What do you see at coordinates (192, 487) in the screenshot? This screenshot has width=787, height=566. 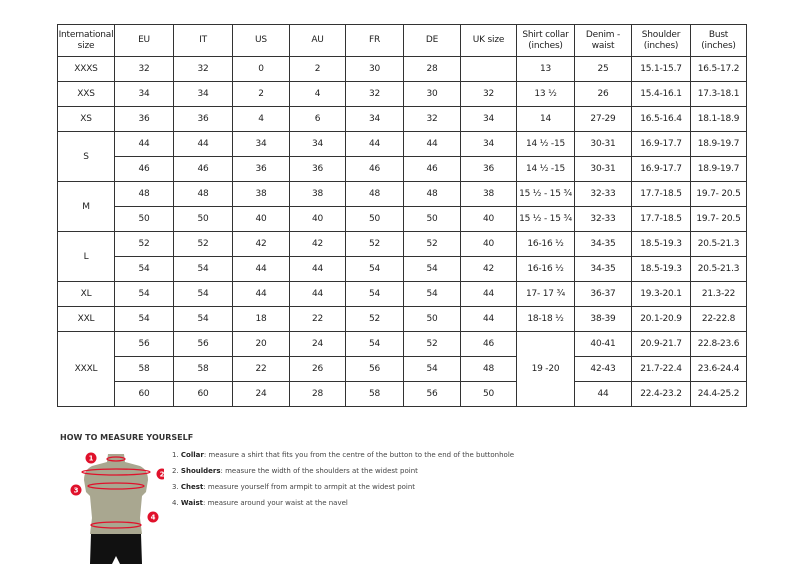 I see `step-term: Chest` at bounding box center [192, 487].